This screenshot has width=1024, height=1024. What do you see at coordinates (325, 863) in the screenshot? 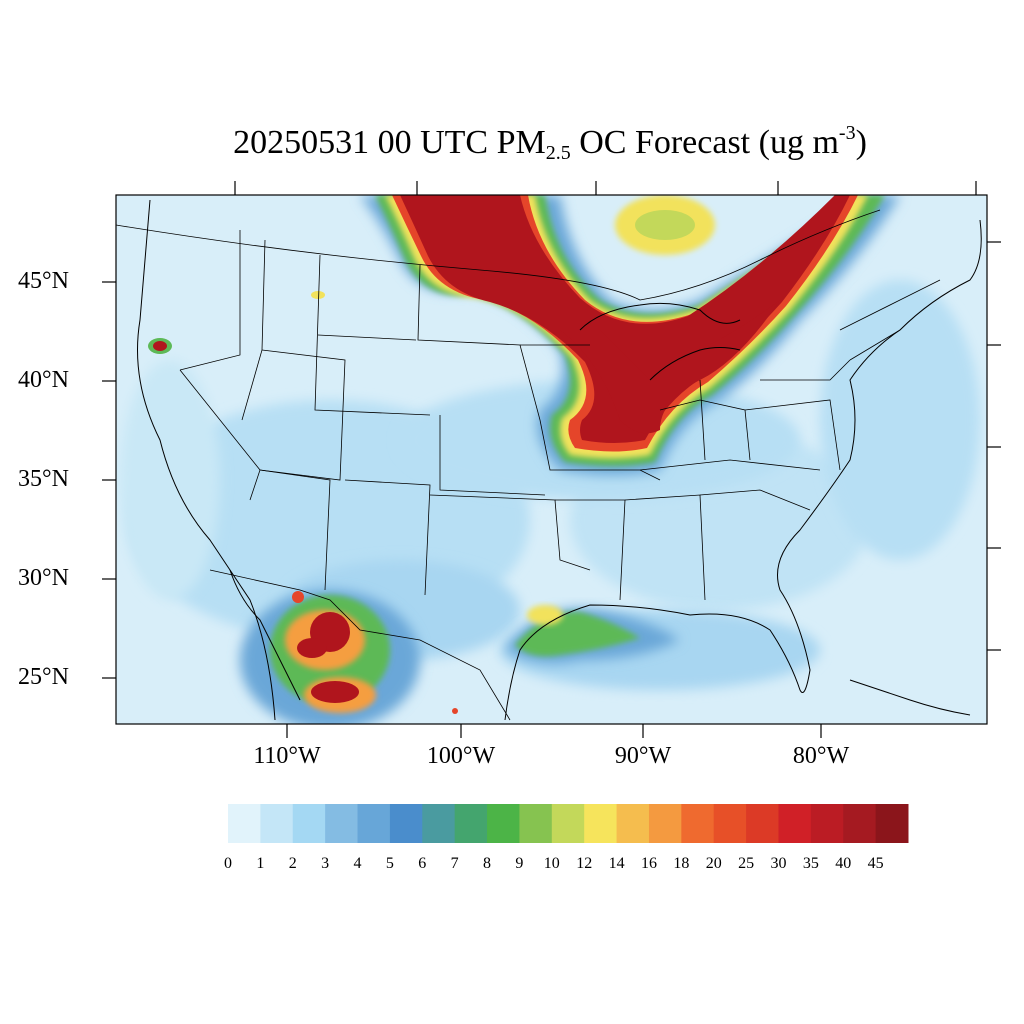
I see `colorbar-tick-label: 3` at bounding box center [325, 863].